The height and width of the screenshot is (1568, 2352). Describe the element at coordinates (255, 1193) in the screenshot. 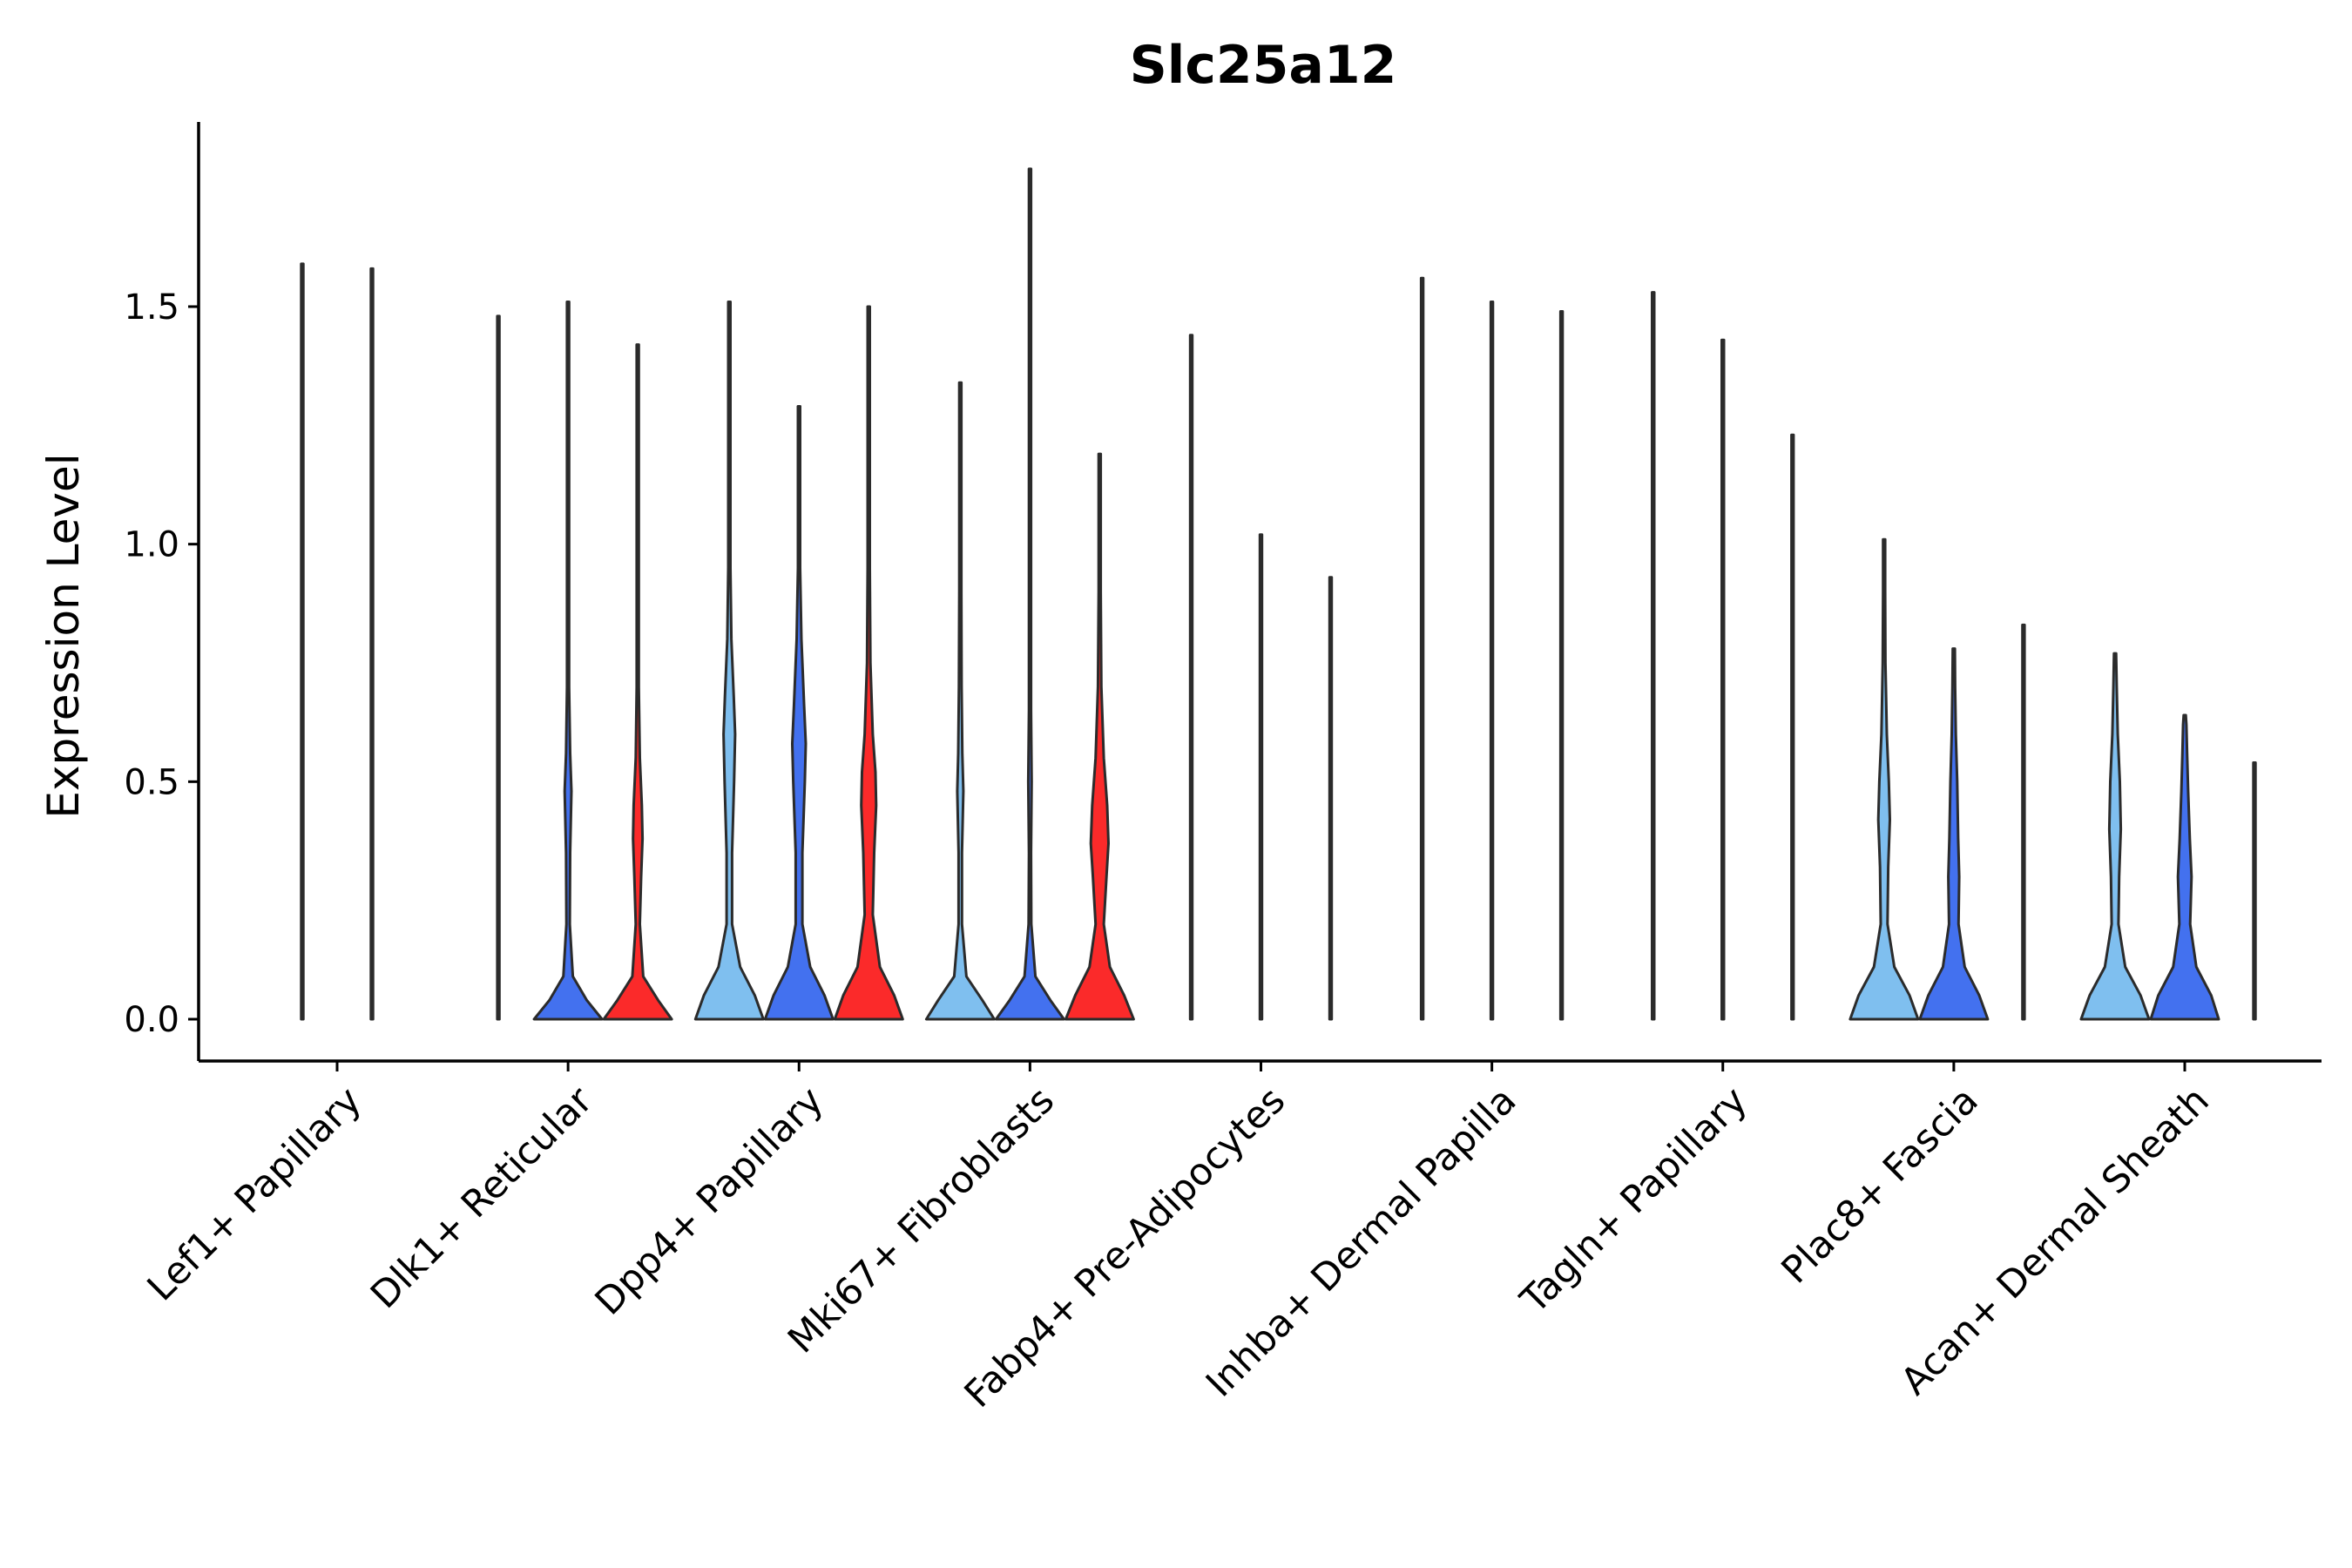

I see `x-tick-label: Lef1+ Papillary` at that location.